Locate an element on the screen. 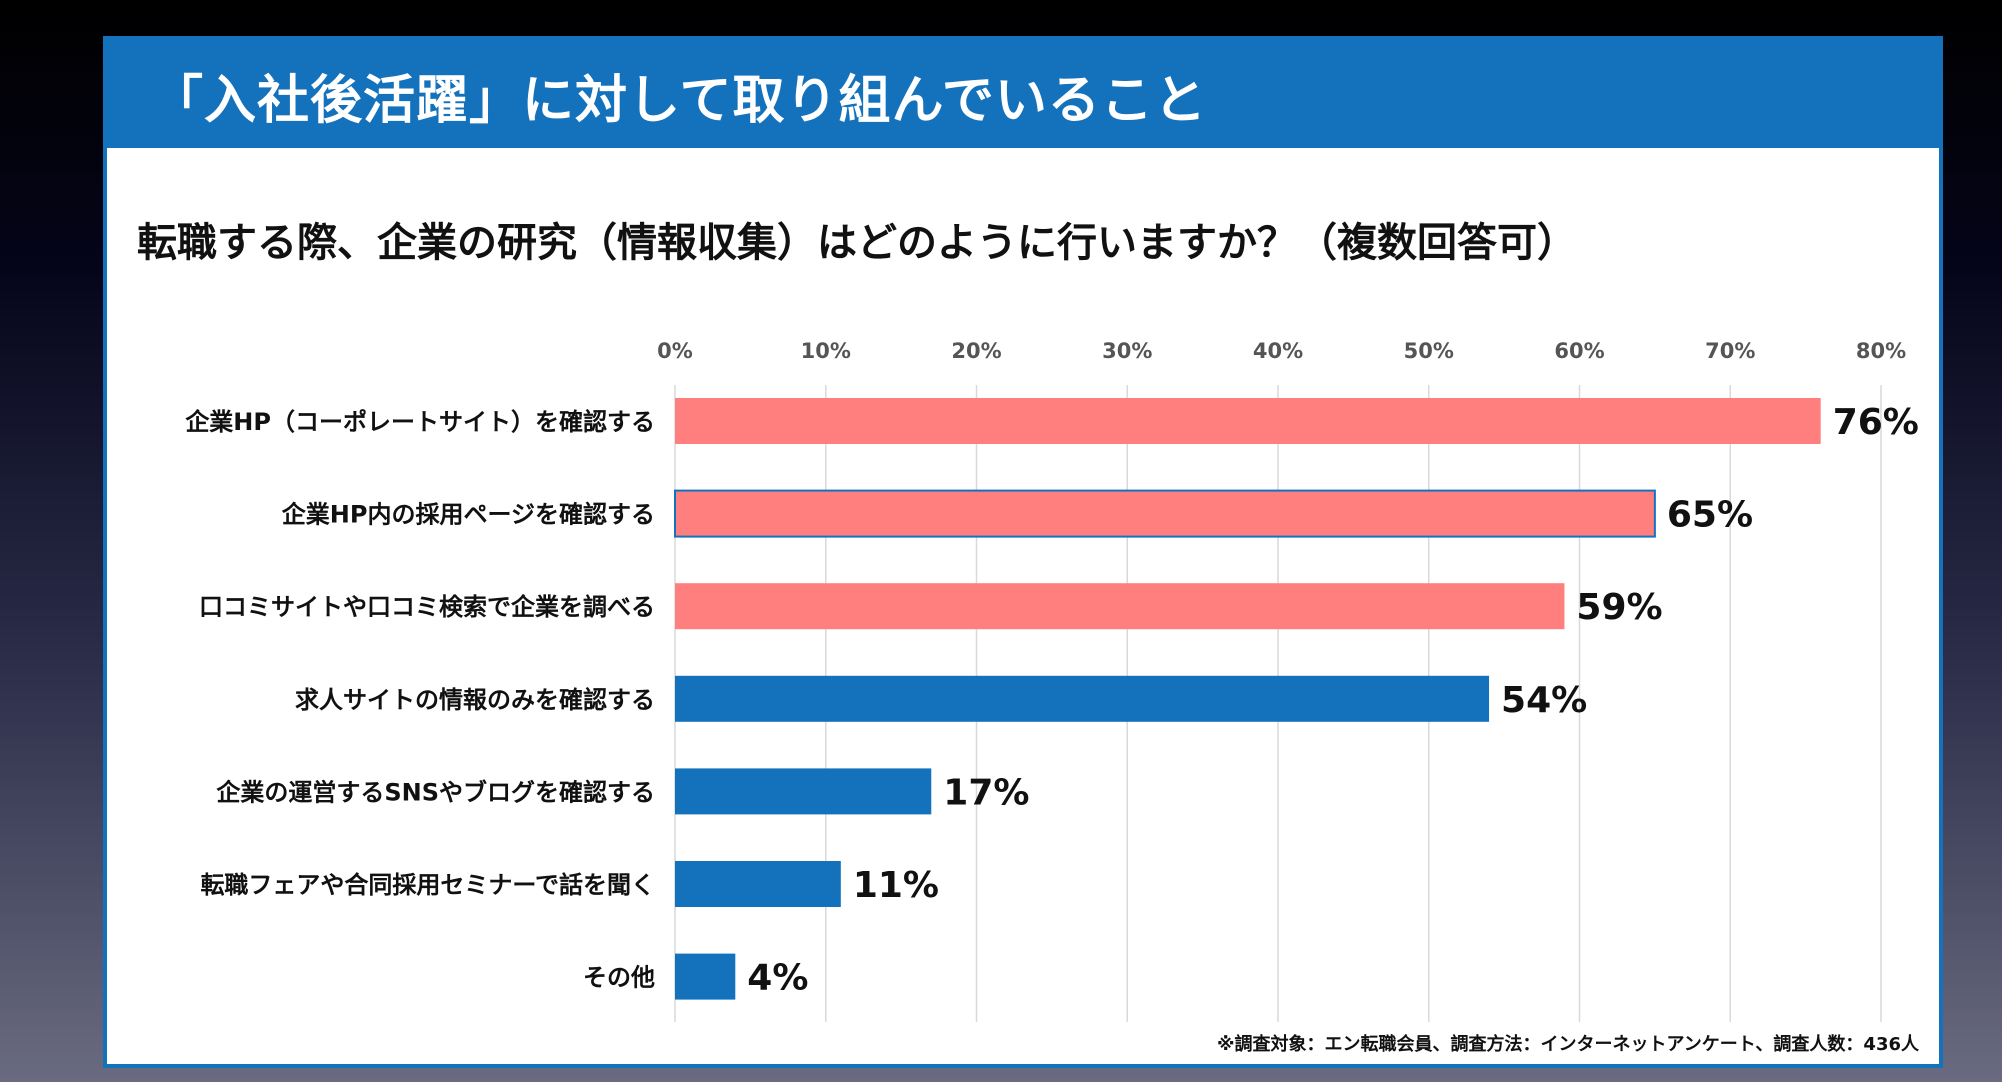 This screenshot has height=1082, width=2002. footnote: ※調査対象：エン転職会員、調査方法：インターネットアンケート、調査人数：436人 is located at coordinates (1568, 1044).